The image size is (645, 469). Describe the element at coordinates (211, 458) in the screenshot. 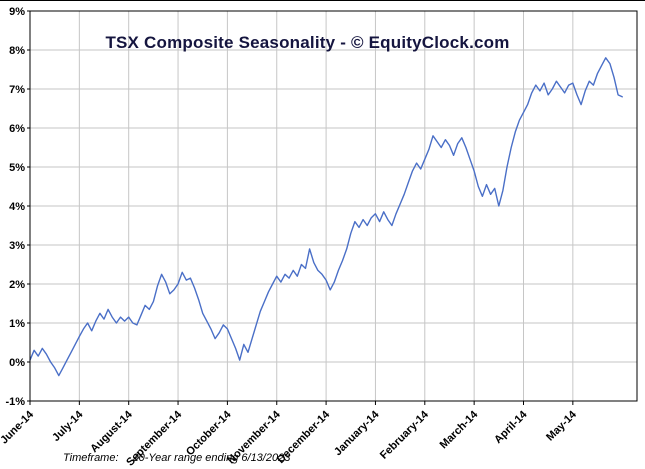

I see `timeframe-value: 20-Year range ending 6/13/2023` at that location.